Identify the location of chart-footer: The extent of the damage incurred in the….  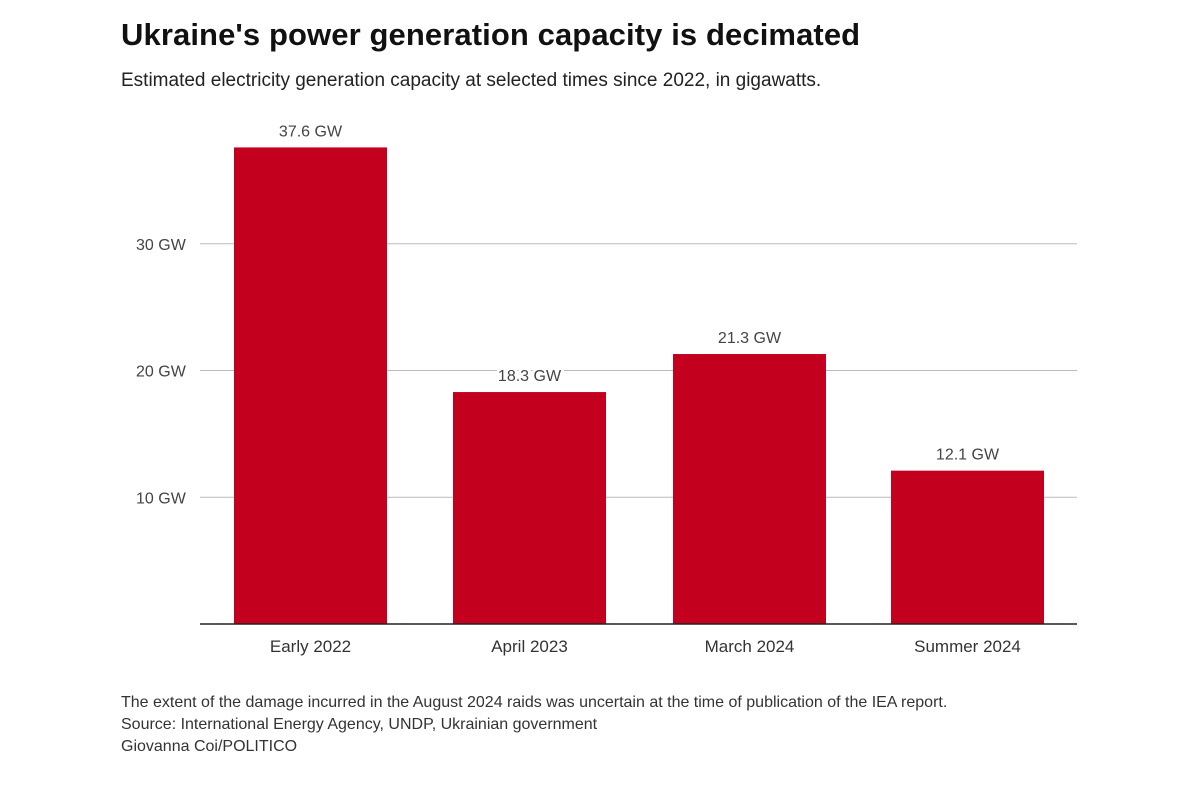
(586, 725).